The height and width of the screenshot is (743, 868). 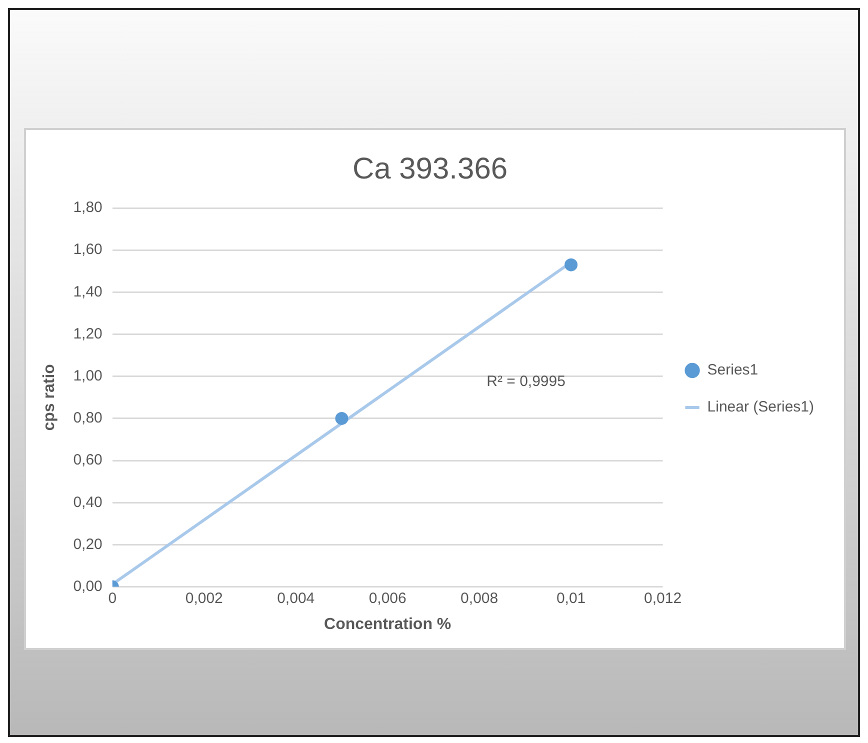 What do you see at coordinates (204, 598) in the screenshot?
I see `x-tick-label: 0,002` at bounding box center [204, 598].